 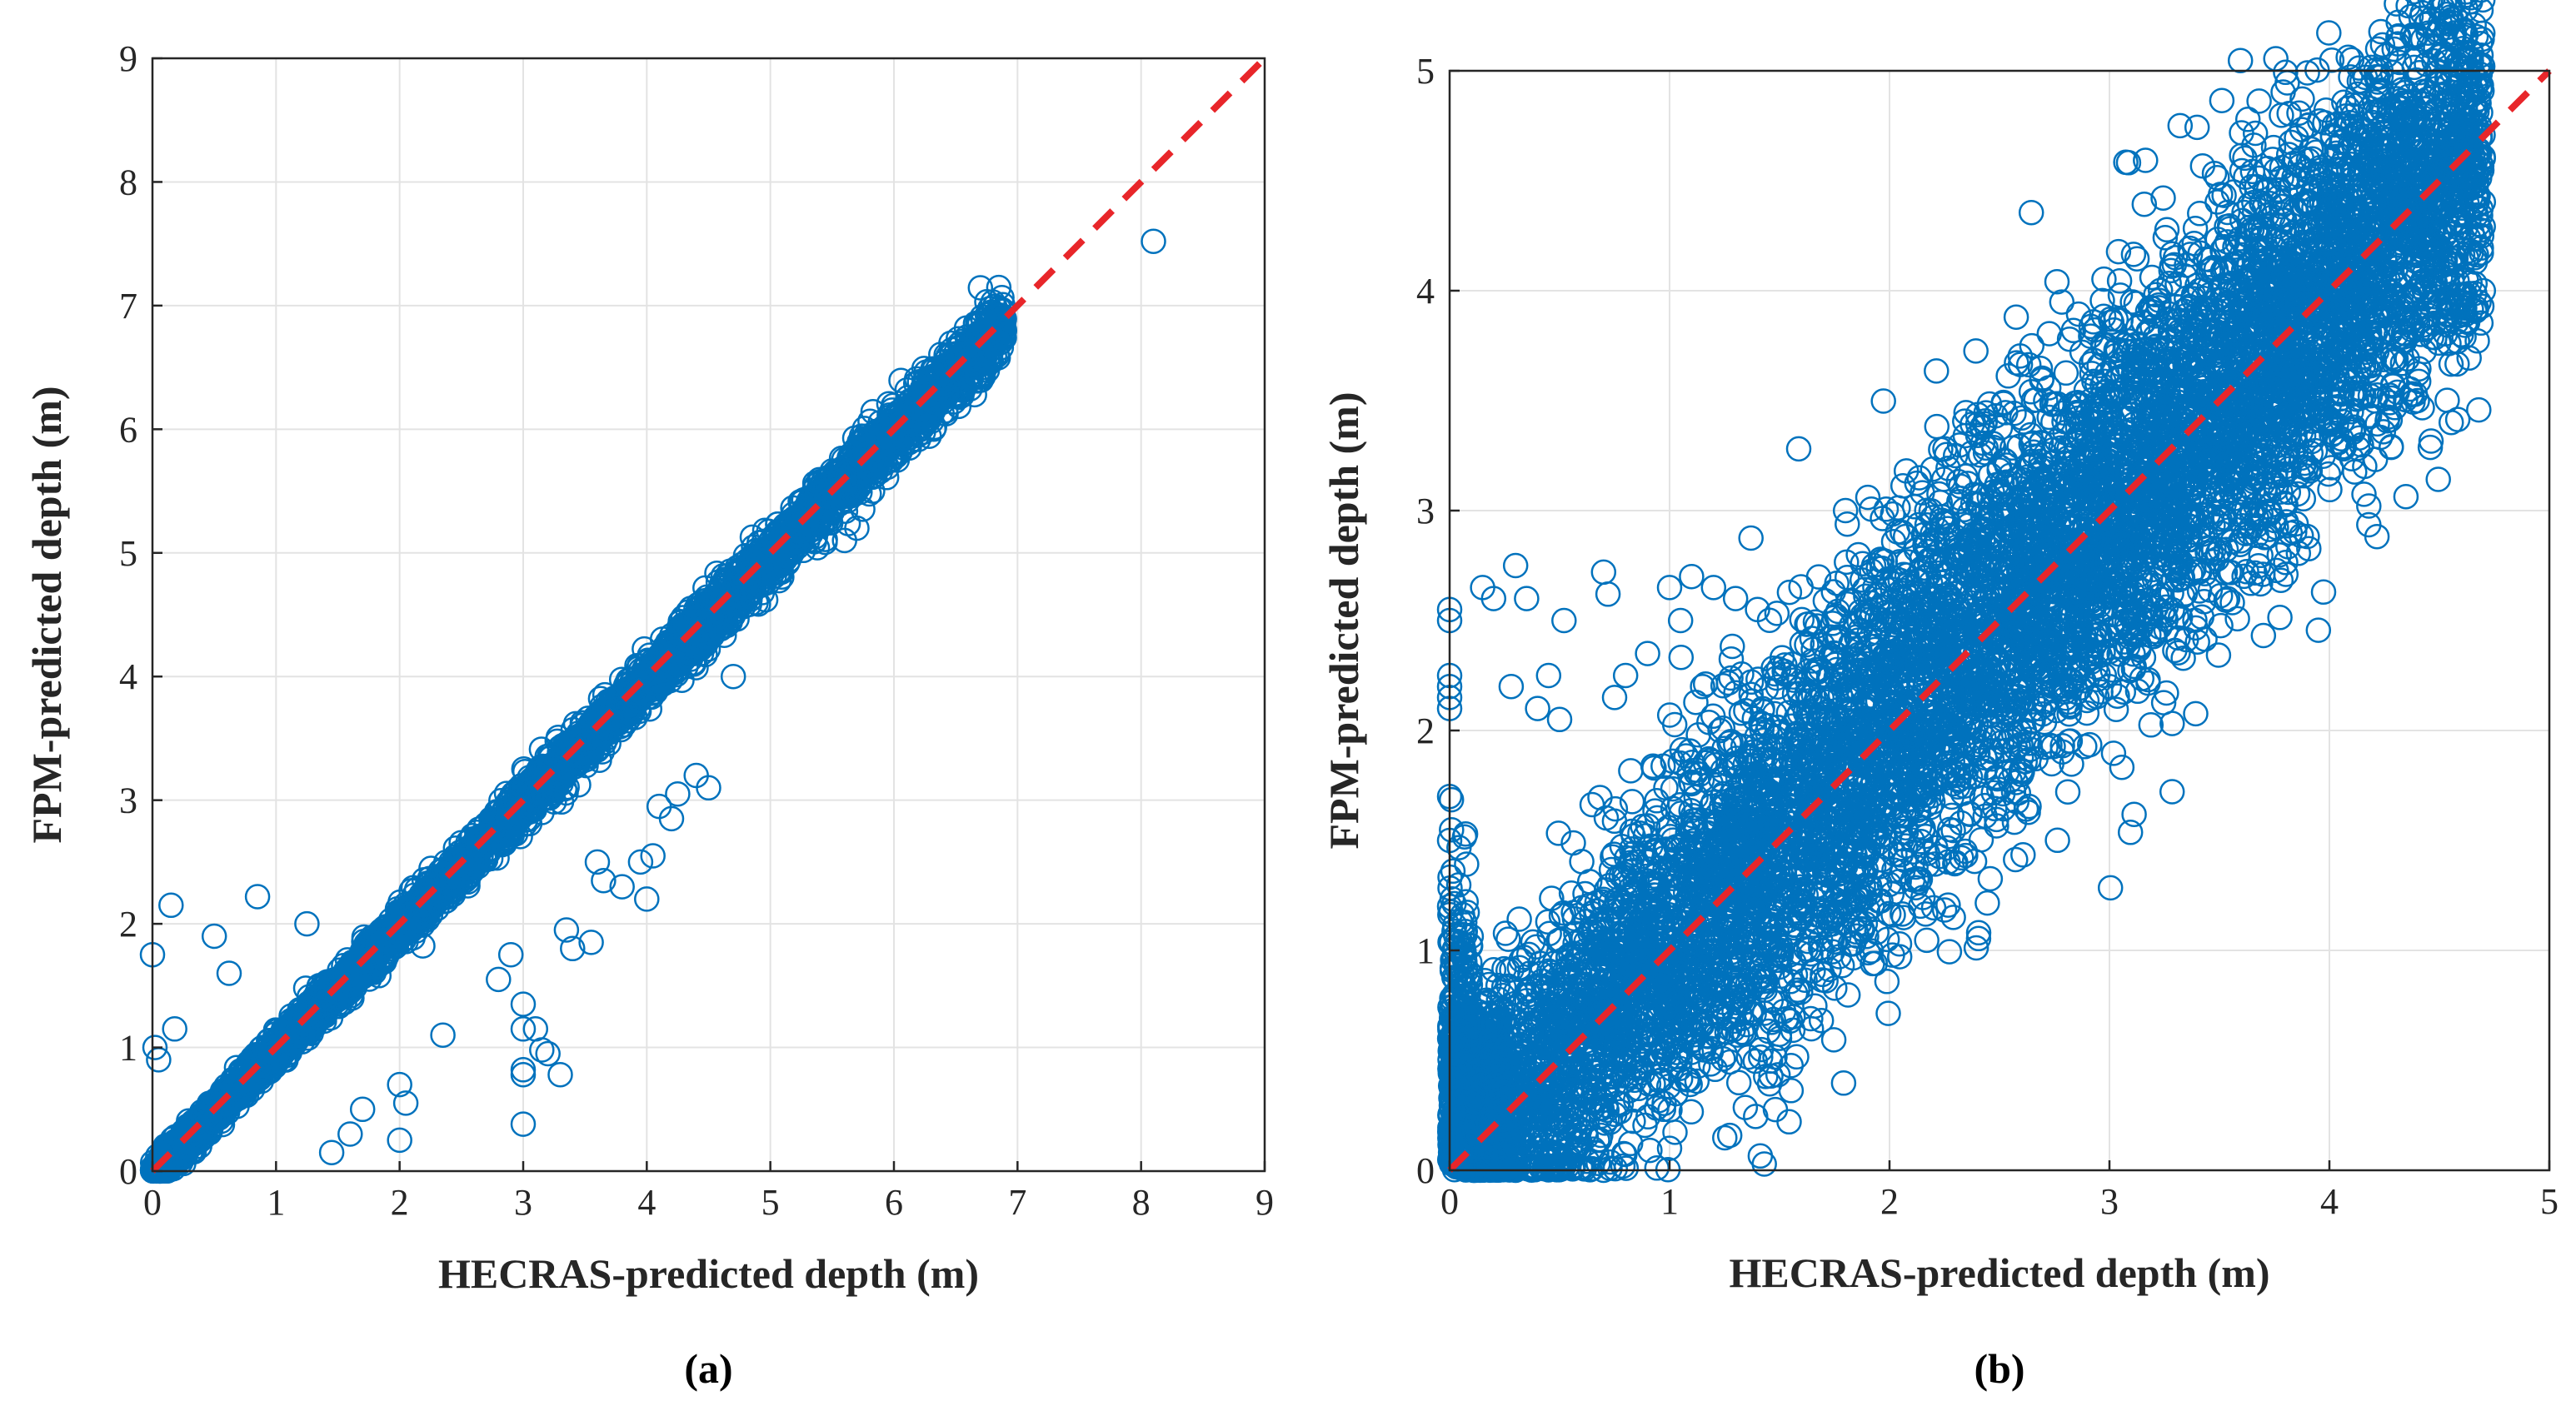 What do you see at coordinates (128, 182) in the screenshot?
I see `y-tick-label: 8` at bounding box center [128, 182].